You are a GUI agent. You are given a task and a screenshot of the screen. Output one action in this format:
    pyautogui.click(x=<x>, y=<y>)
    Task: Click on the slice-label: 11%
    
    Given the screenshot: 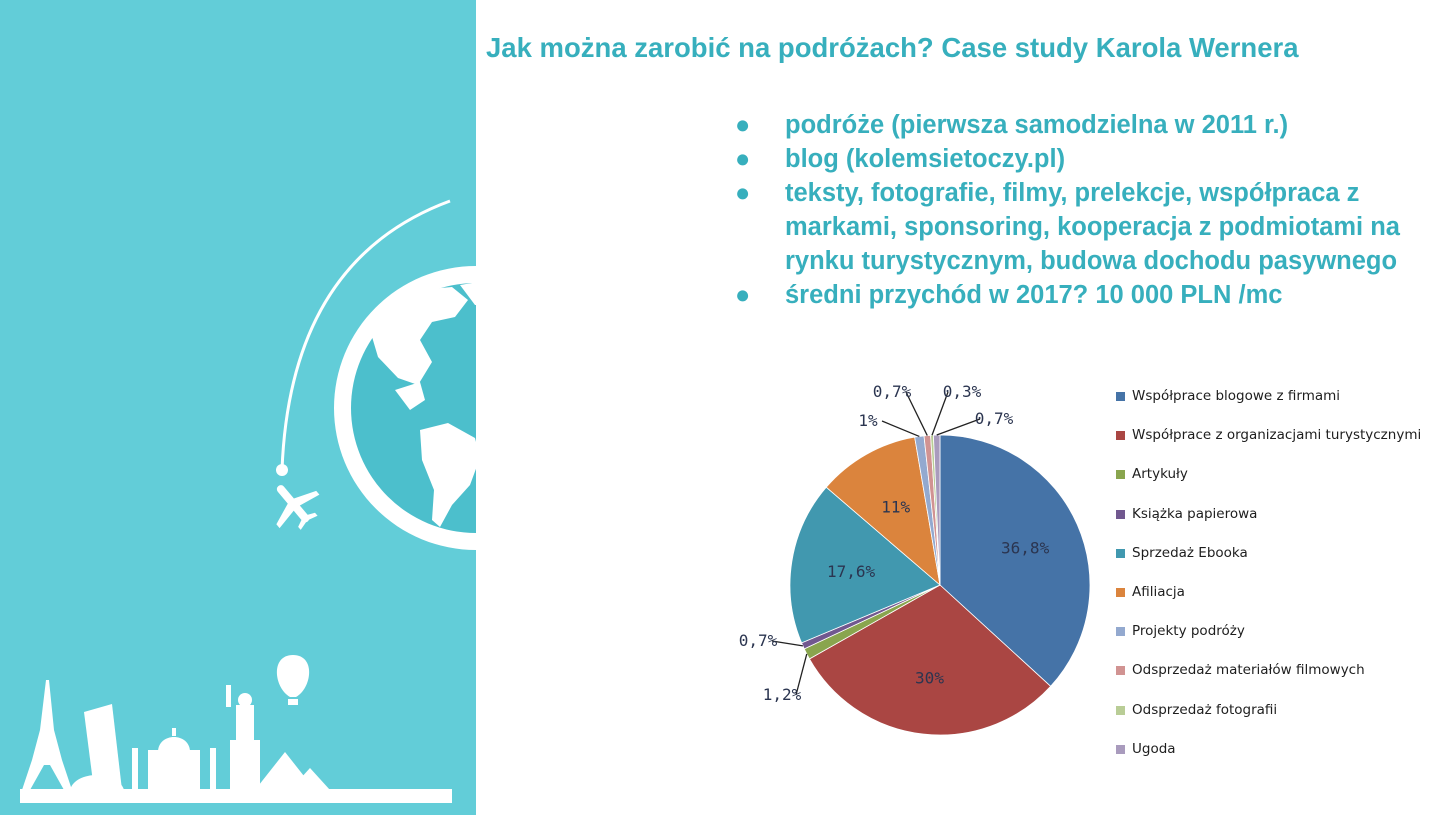 What is the action you would take?
    pyautogui.click(x=895, y=507)
    